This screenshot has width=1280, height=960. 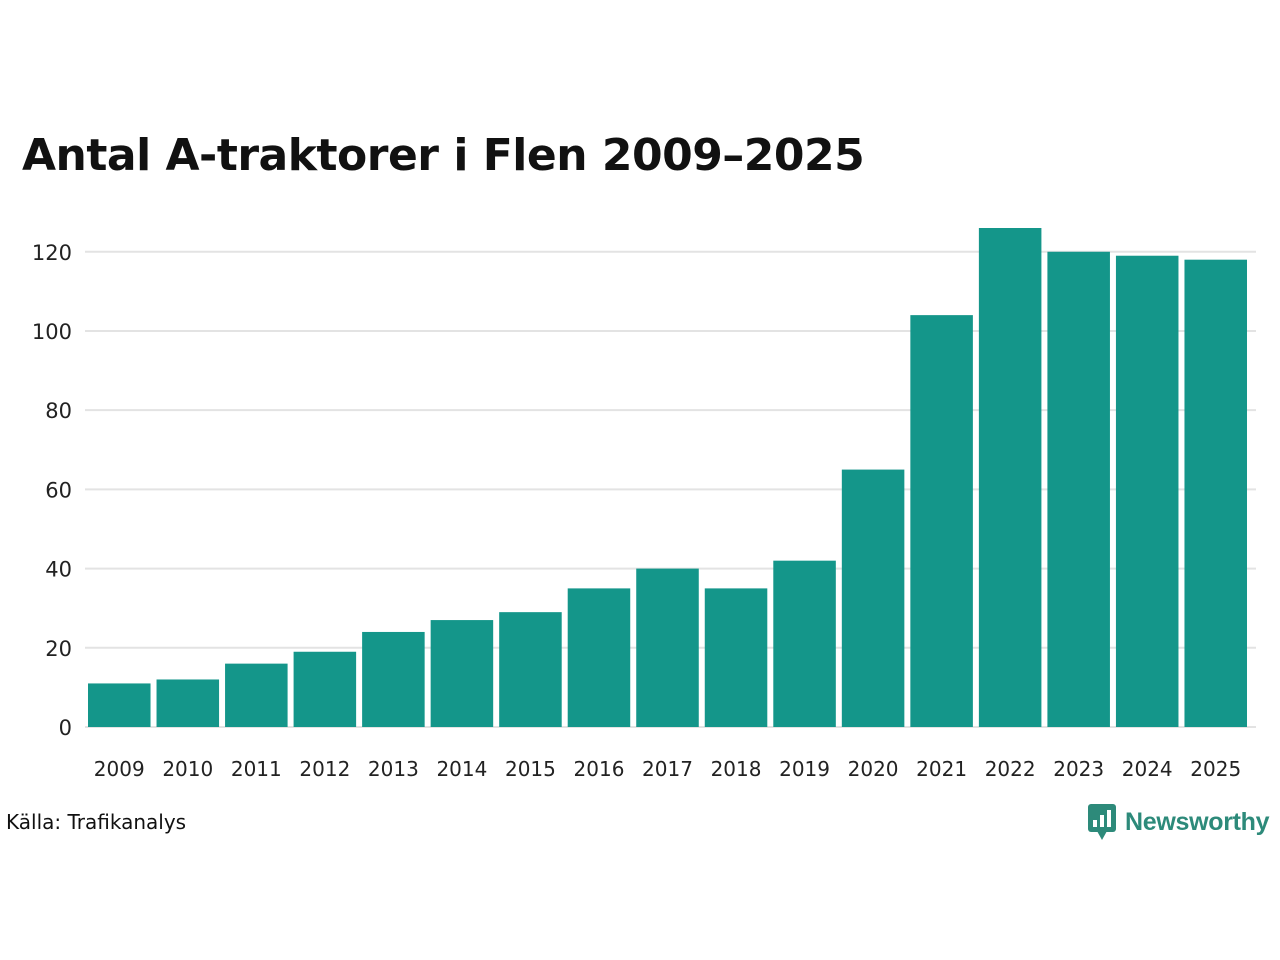 I want to click on bar-2020, so click(x=873, y=598).